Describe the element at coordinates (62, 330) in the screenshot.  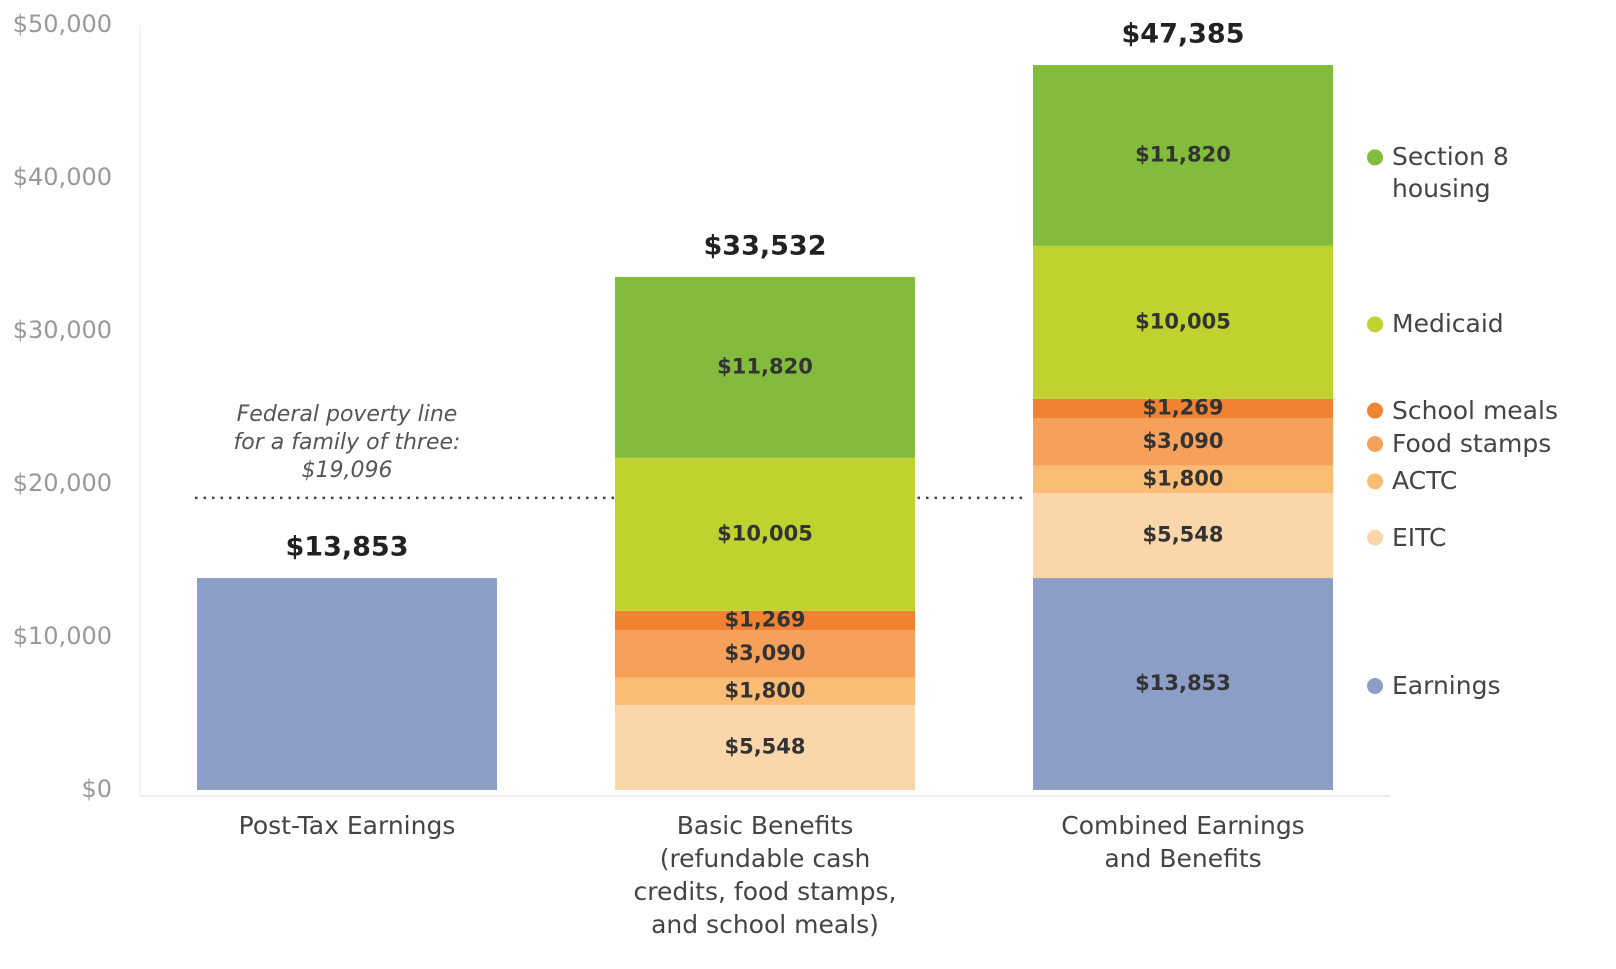
I see `y-tick-label: $30,000` at that location.